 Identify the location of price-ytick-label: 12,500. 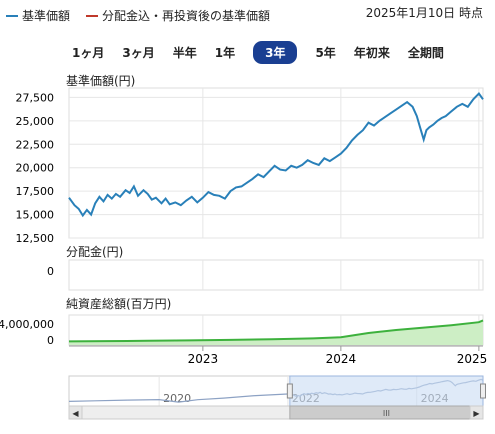
(35, 238).